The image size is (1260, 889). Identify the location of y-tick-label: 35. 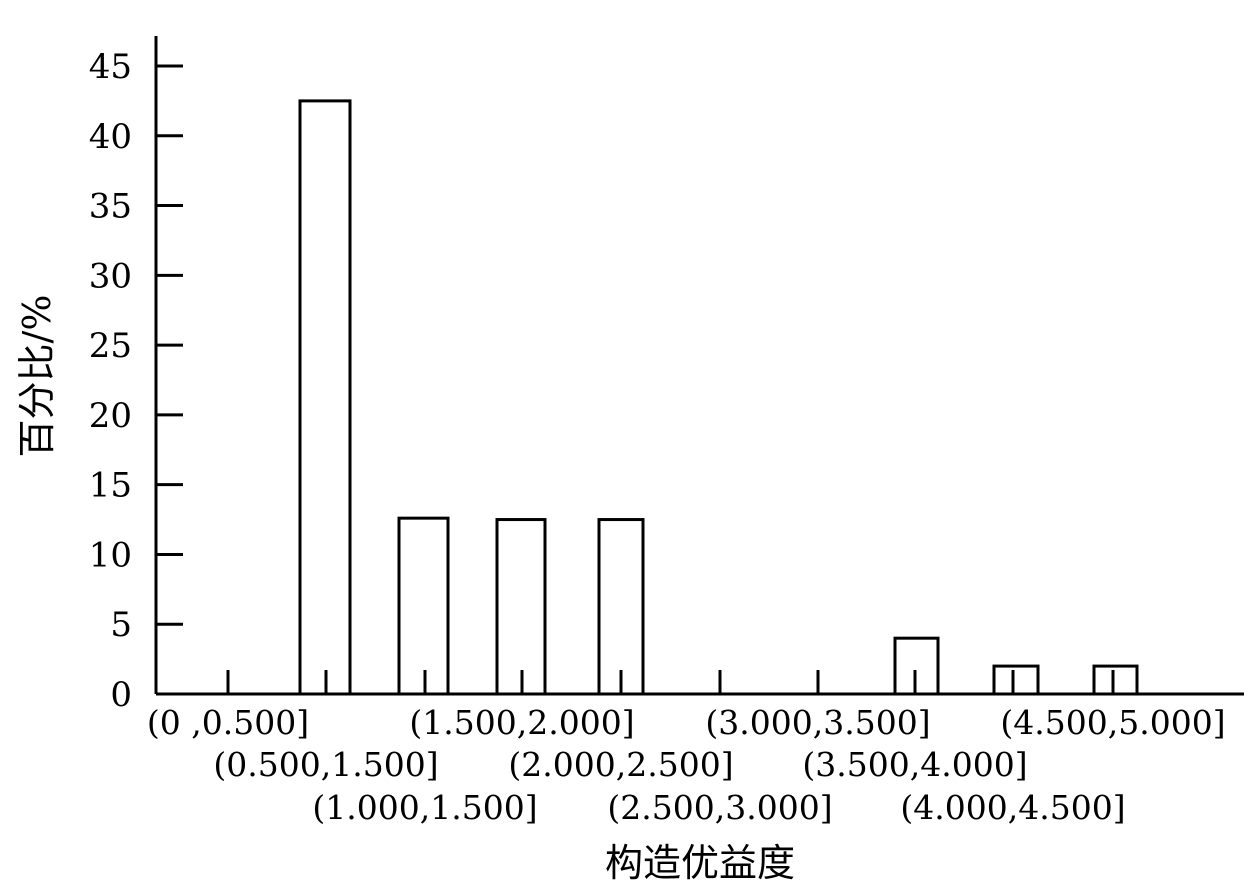
(110, 207).